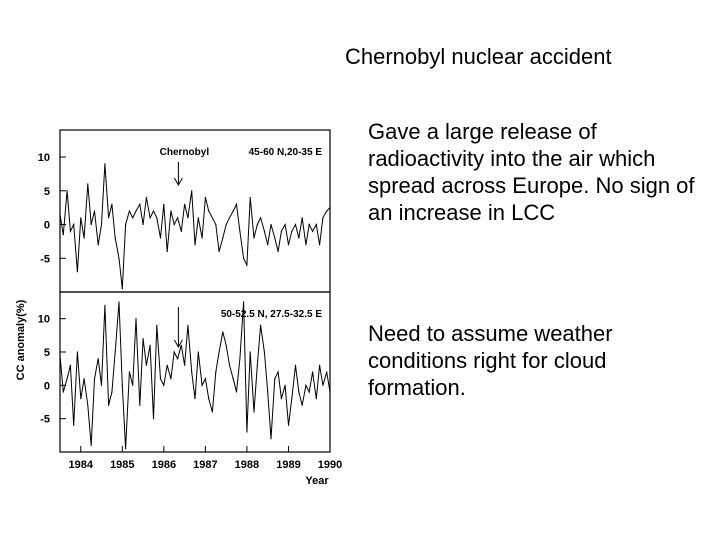 This screenshot has width=720, height=540. I want to click on slide-title: Chernobyl nuclear accident, so click(478, 56).